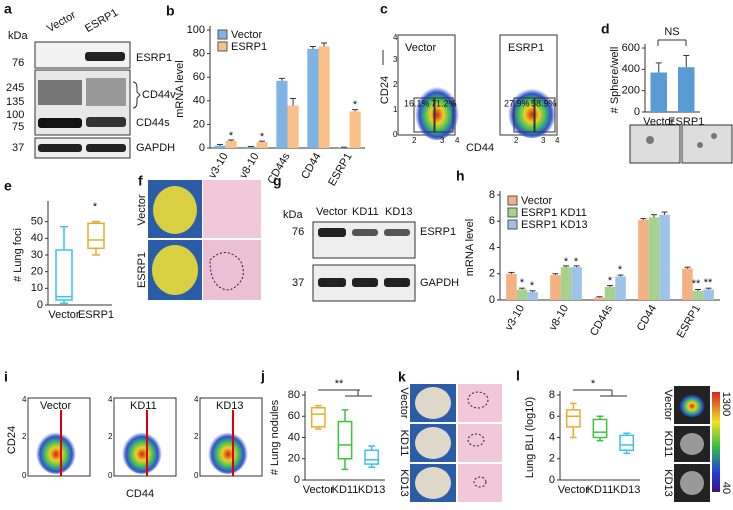 The image size is (733, 510). Describe the element at coordinates (8, 186) in the screenshot. I see `panel-letter: e` at that location.